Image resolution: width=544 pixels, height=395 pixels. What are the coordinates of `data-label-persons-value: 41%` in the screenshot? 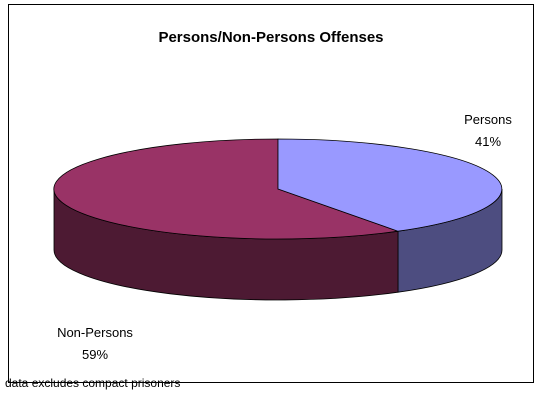 It's located at (488, 141).